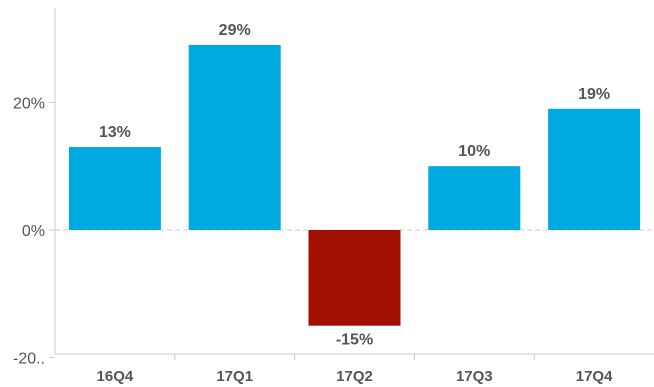 Image resolution: width=654 pixels, height=387 pixels. Describe the element at coordinates (29, 359) in the screenshot. I see `y-tick-label: -20..` at that location.